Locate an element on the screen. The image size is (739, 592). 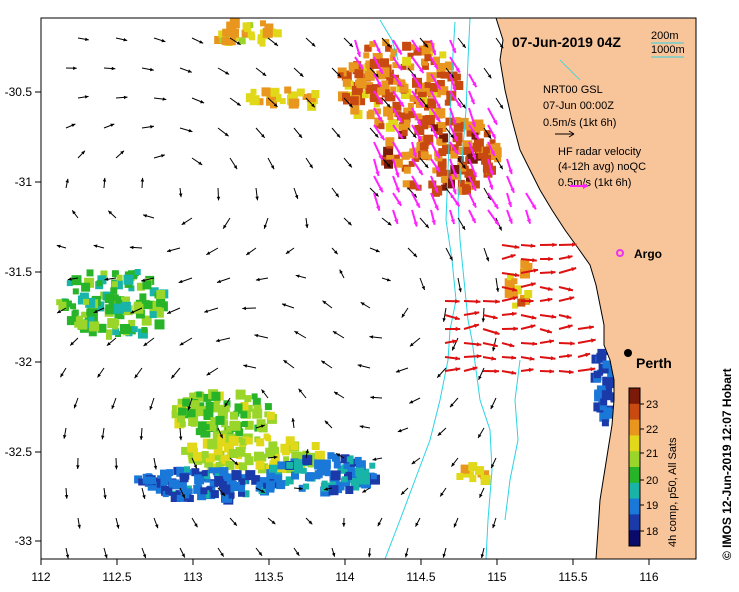
argo-label: Argo is located at coordinates (648, 254).